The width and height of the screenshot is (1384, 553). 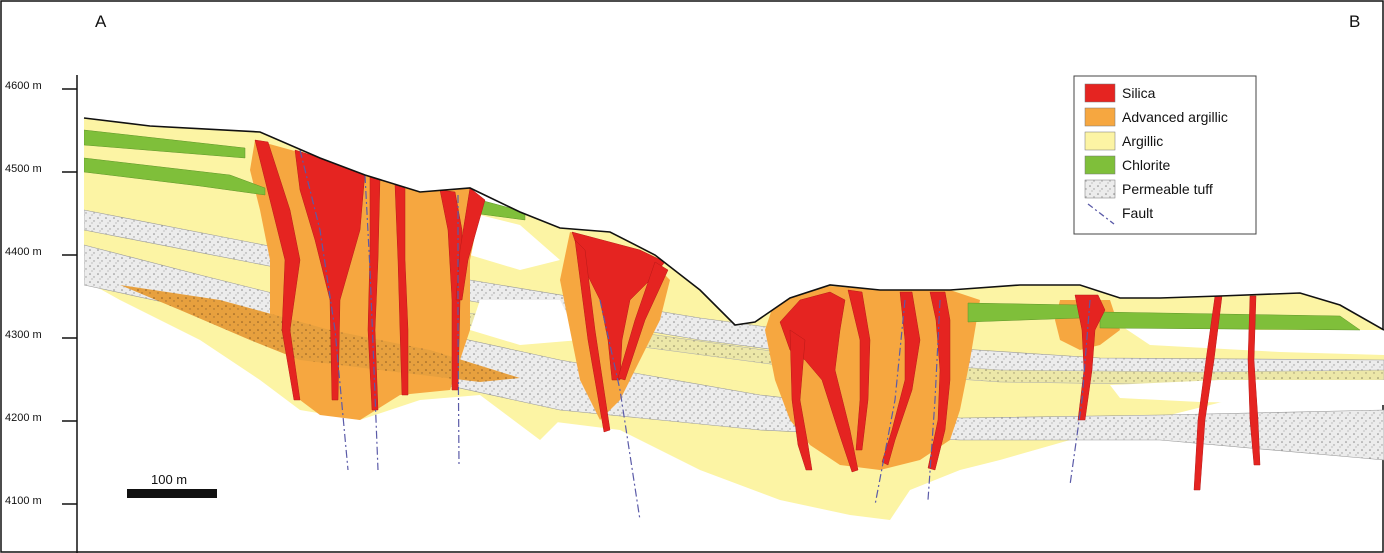 What do you see at coordinates (1120, 93) in the screenshot?
I see `legend-item-silica: Silica` at bounding box center [1120, 93].